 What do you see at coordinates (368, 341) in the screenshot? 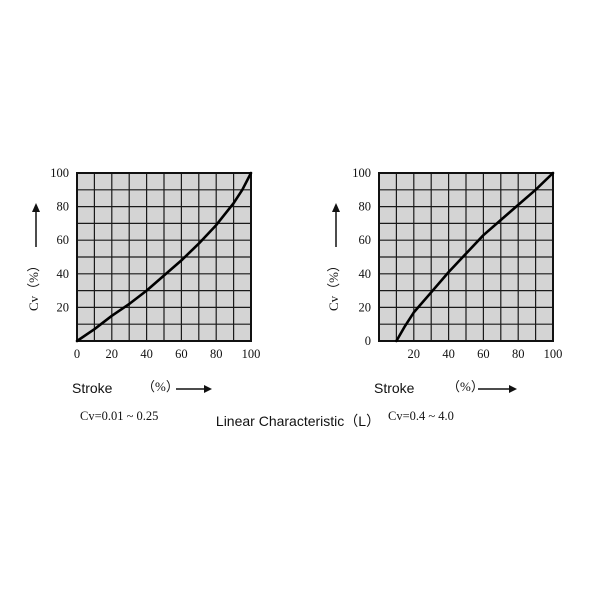
I see `y-tick-label: 0` at bounding box center [368, 341].